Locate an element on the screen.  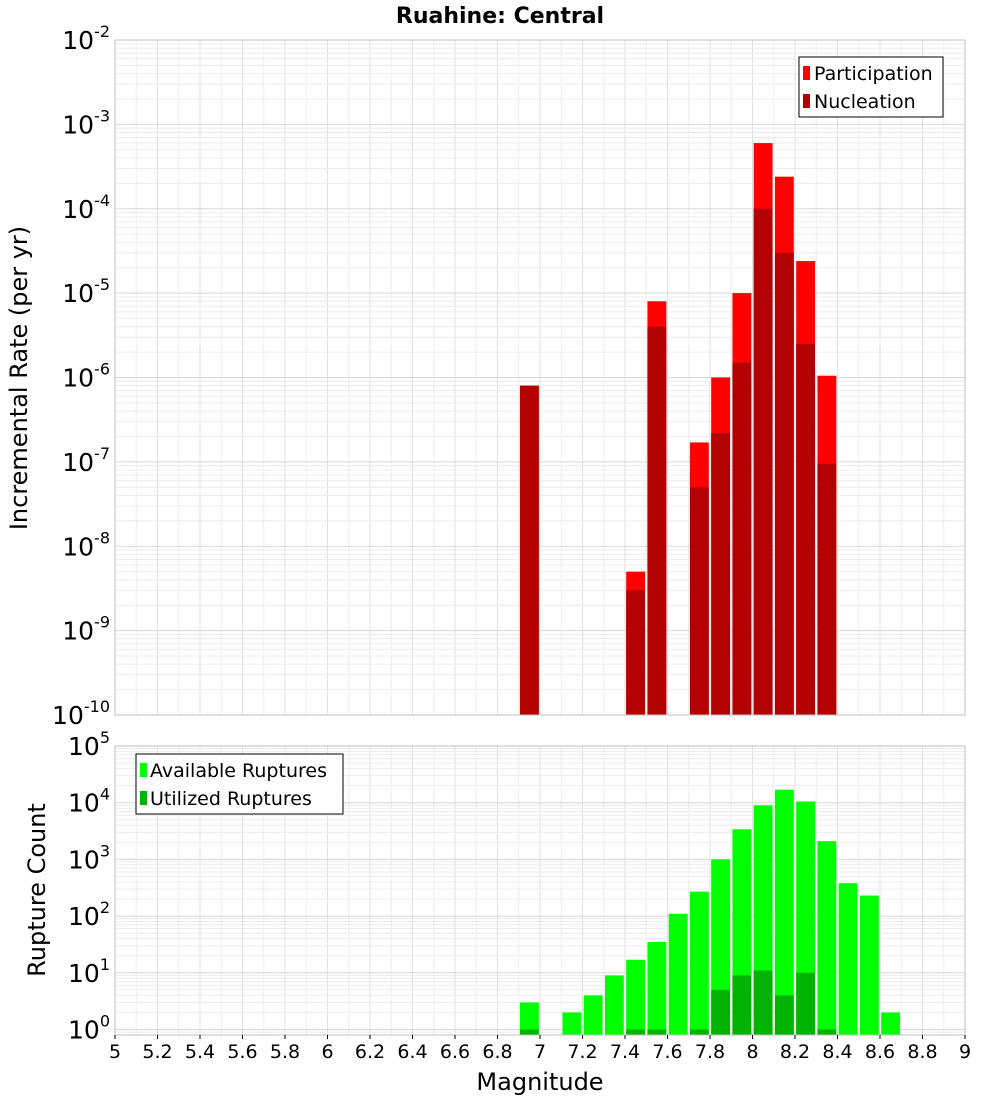
bottom-bars is located at coordinates (710, 912).